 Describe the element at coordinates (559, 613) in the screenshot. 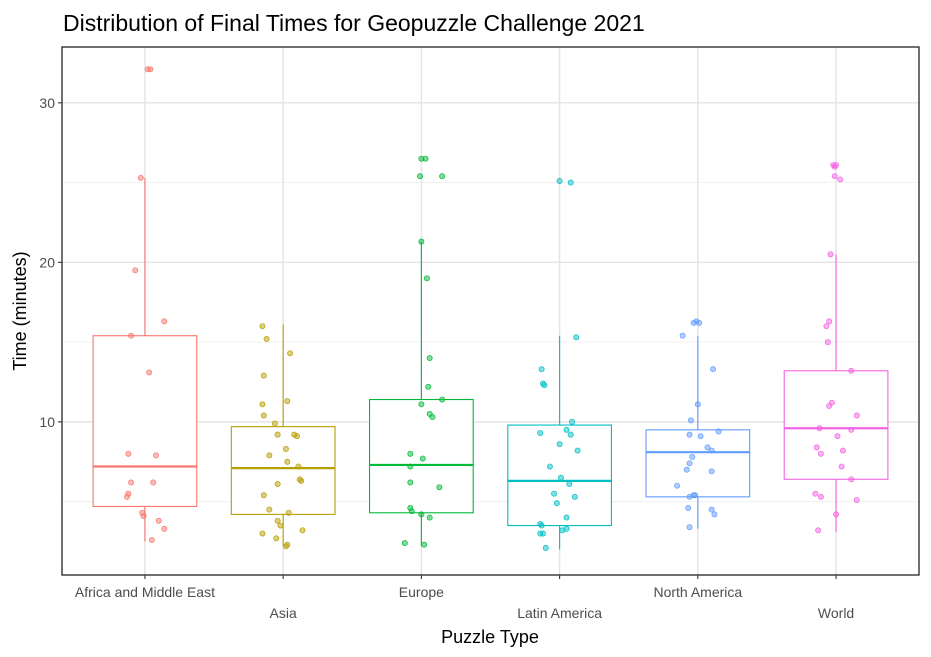

I see `x-tick-label: Latin America` at that location.